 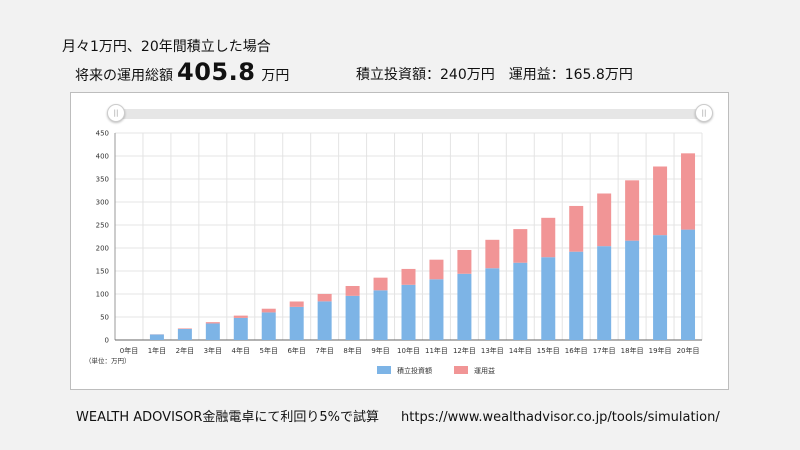 I want to click on x-tick-label: 3年目, so click(x=213, y=350).